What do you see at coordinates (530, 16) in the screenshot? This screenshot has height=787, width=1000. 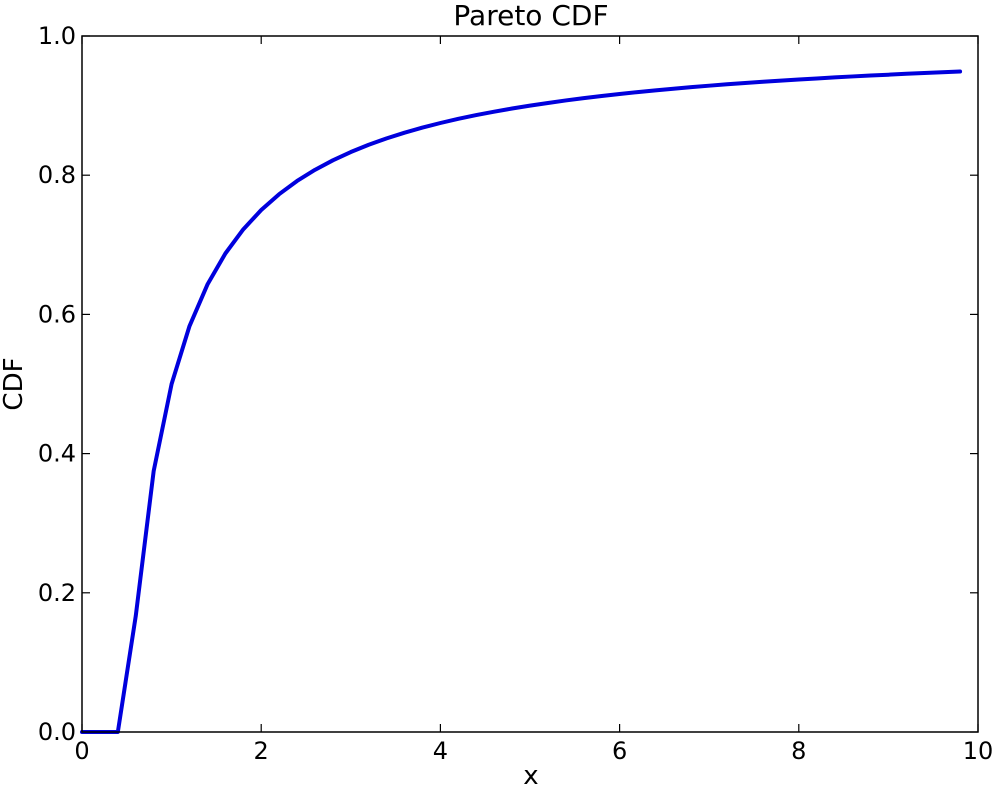 I see `chart-title: Pareto CDF` at bounding box center [530, 16].